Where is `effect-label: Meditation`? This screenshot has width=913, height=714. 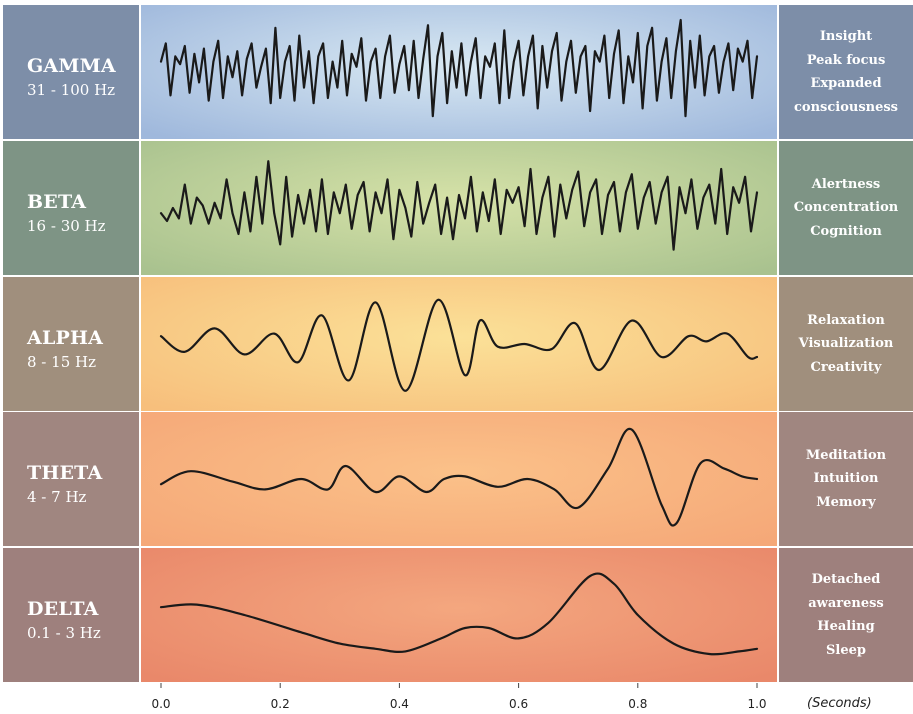 effect-label: Meditation is located at coordinates (846, 455).